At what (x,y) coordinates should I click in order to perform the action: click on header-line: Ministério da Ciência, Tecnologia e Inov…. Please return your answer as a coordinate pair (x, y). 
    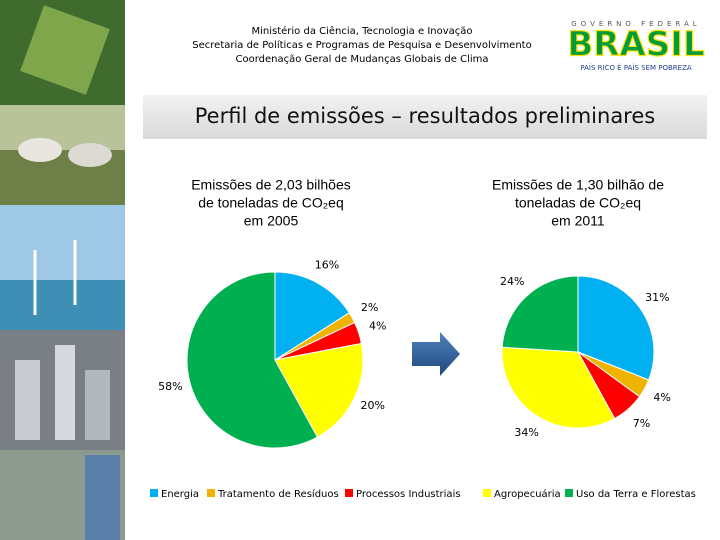
    Looking at the image, I should click on (361, 31).